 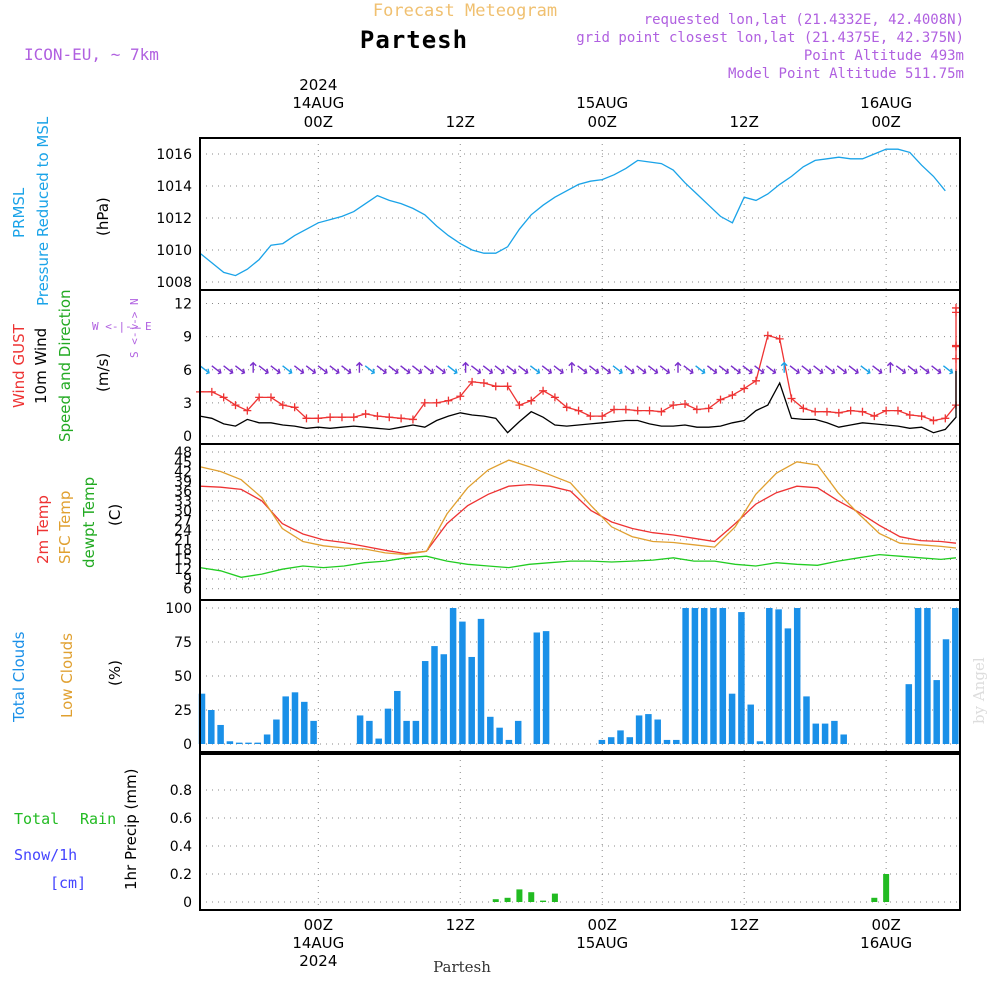 What do you see at coordinates (103, 372) in the screenshot?
I see `wind-unit: (m/s)` at bounding box center [103, 372].